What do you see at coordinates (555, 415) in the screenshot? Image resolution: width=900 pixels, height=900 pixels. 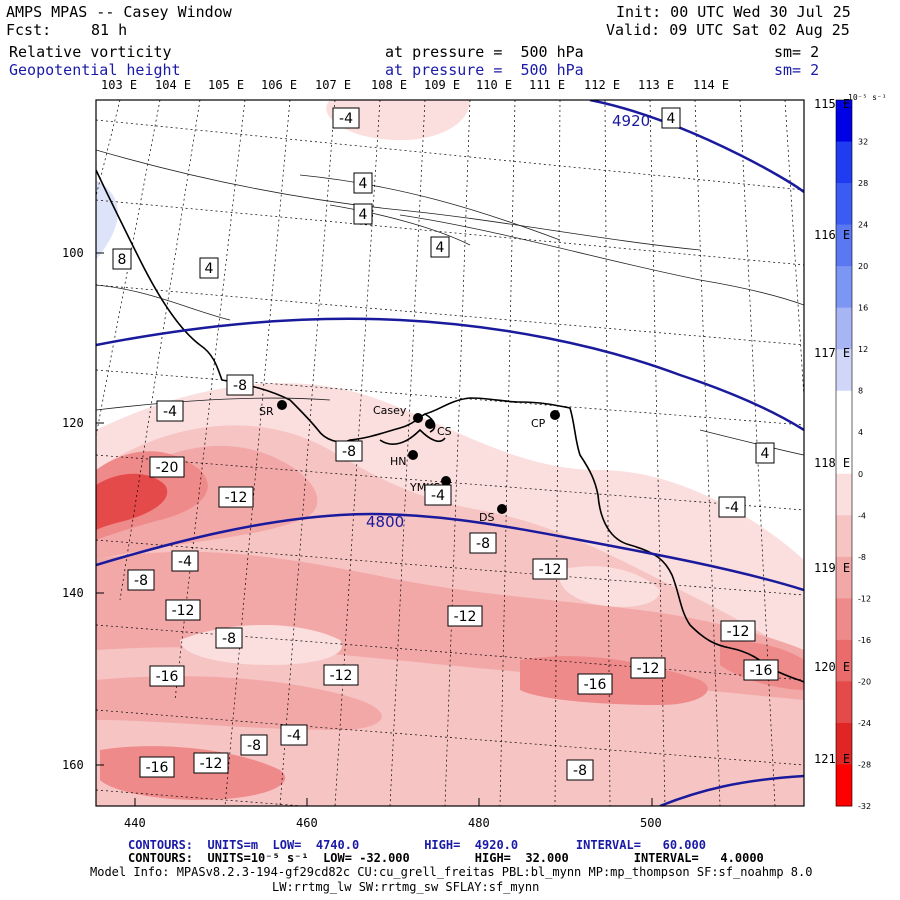 I see `station-dot-cp` at bounding box center [555, 415].